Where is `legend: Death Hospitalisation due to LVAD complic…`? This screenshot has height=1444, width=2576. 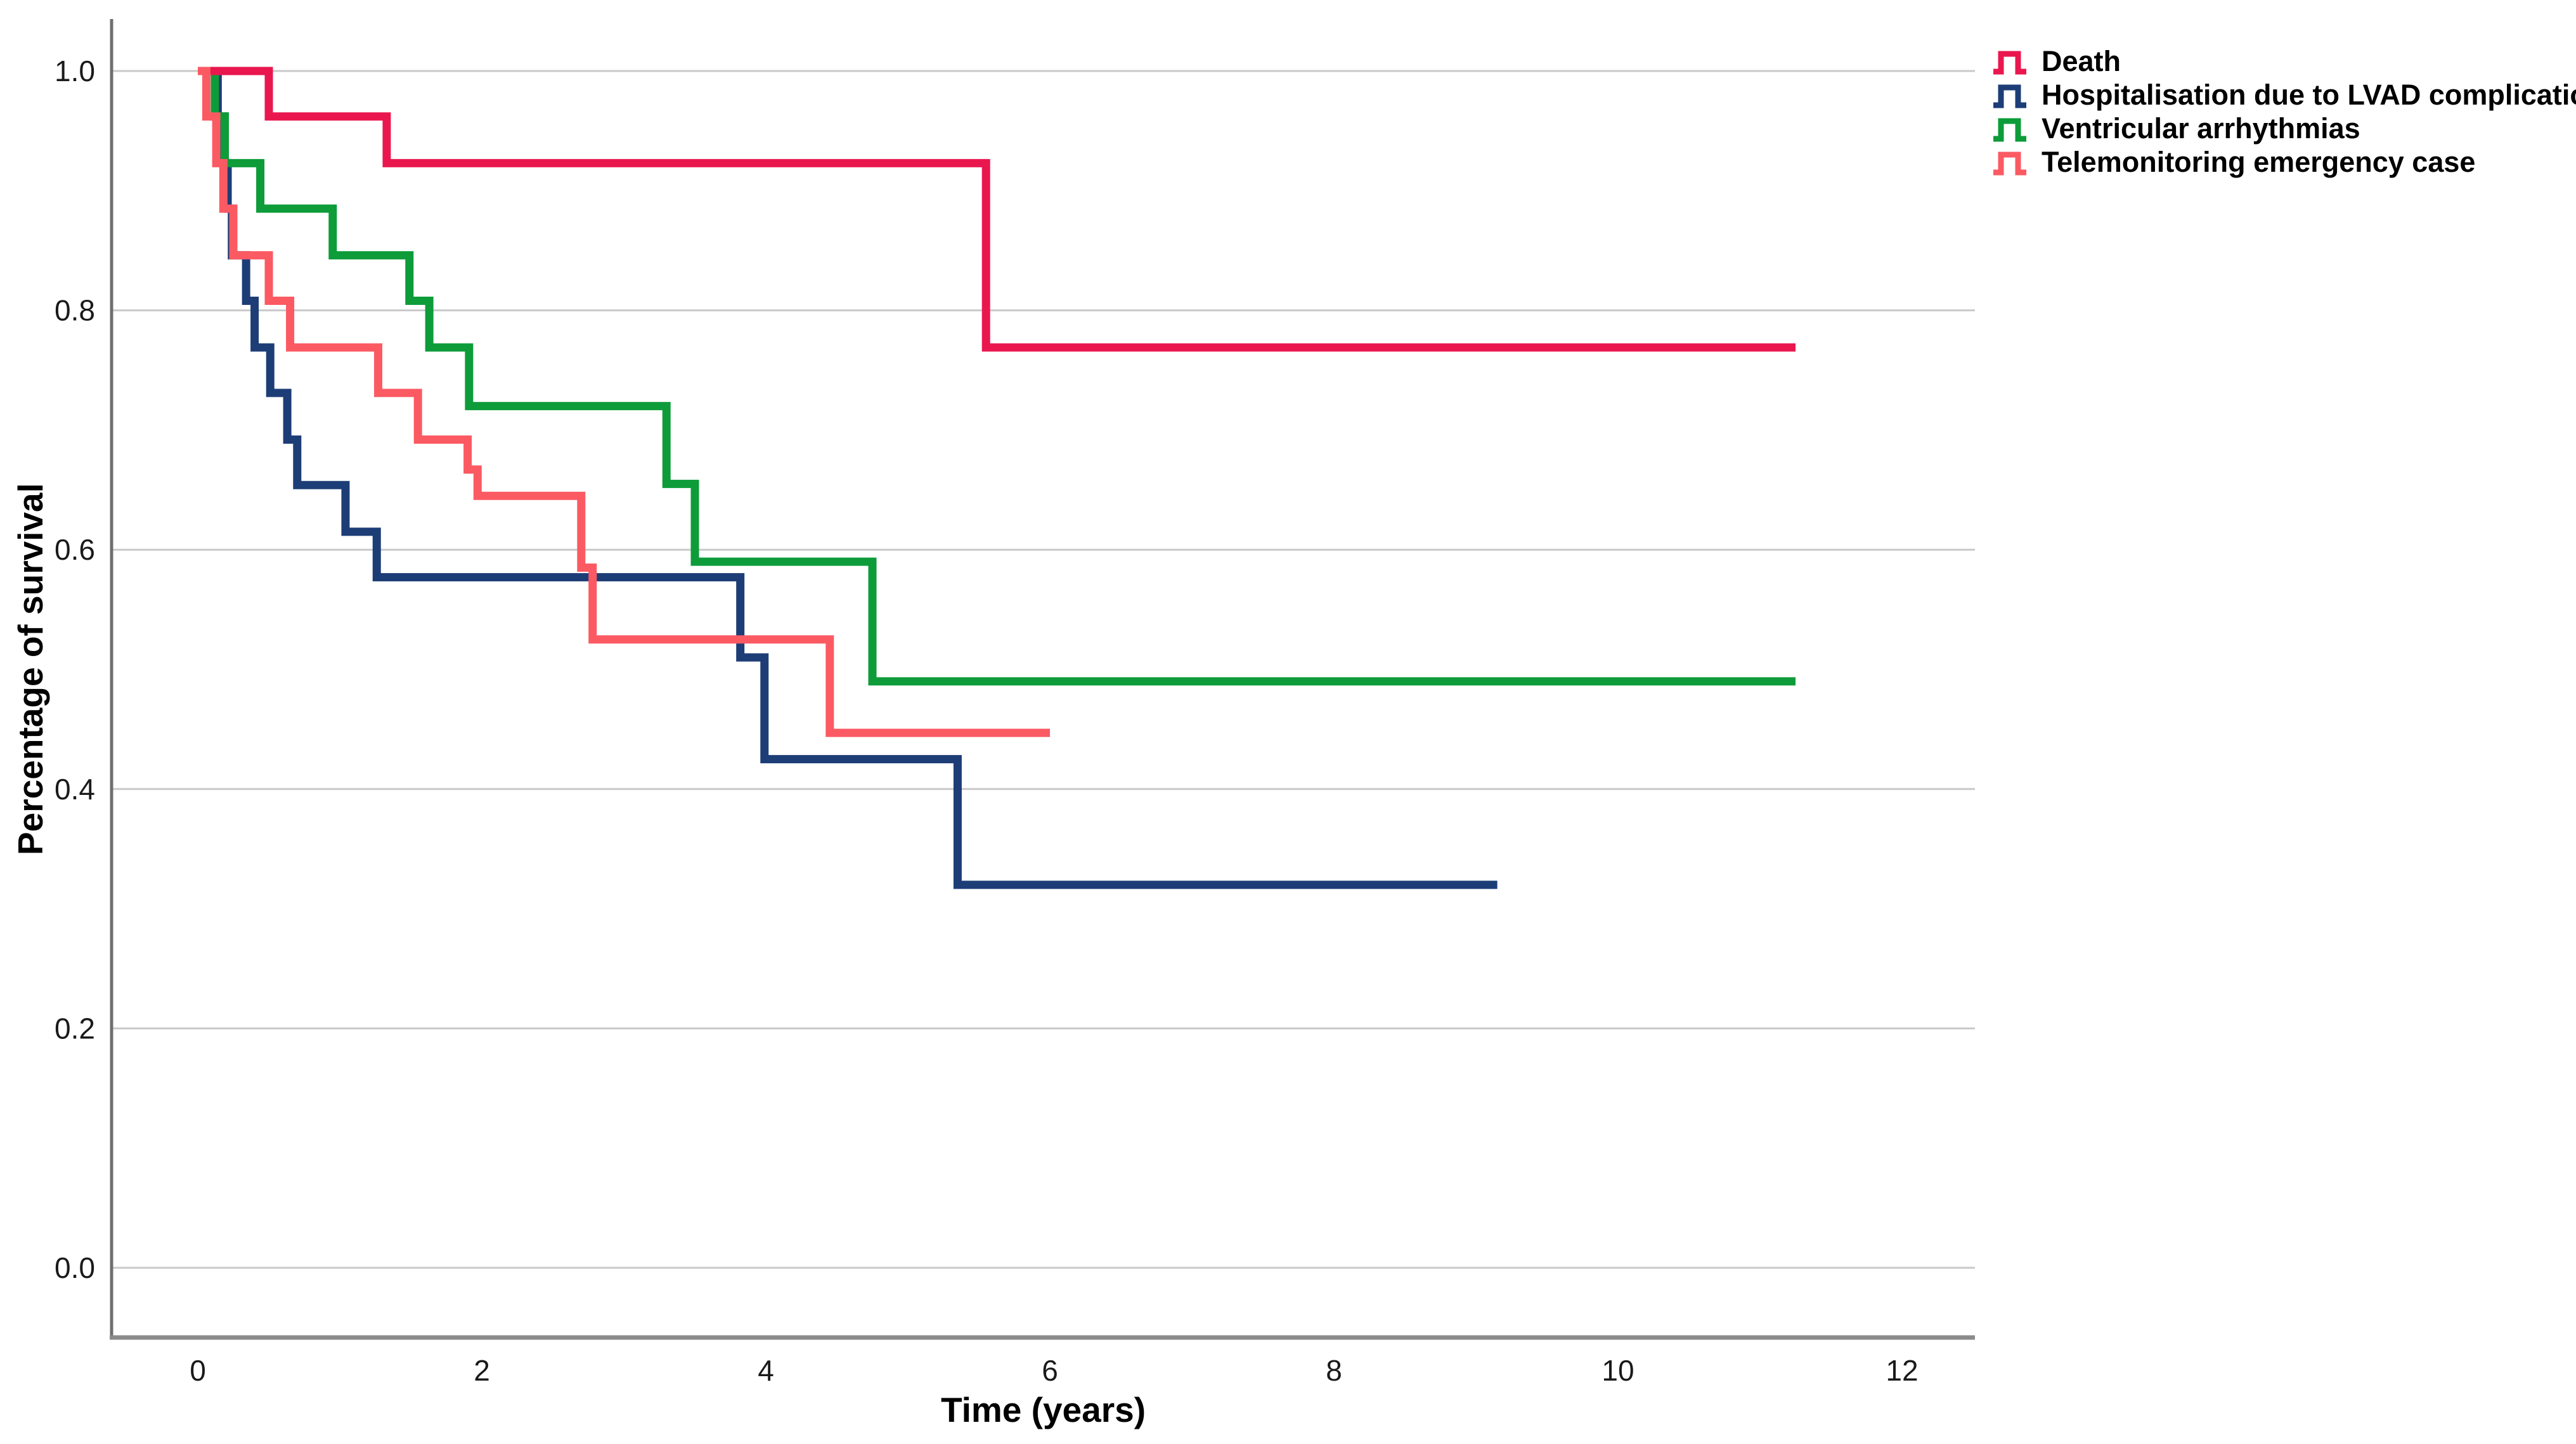 legend: Death Hospitalisation due to LVAD complic… is located at coordinates (2284, 111).